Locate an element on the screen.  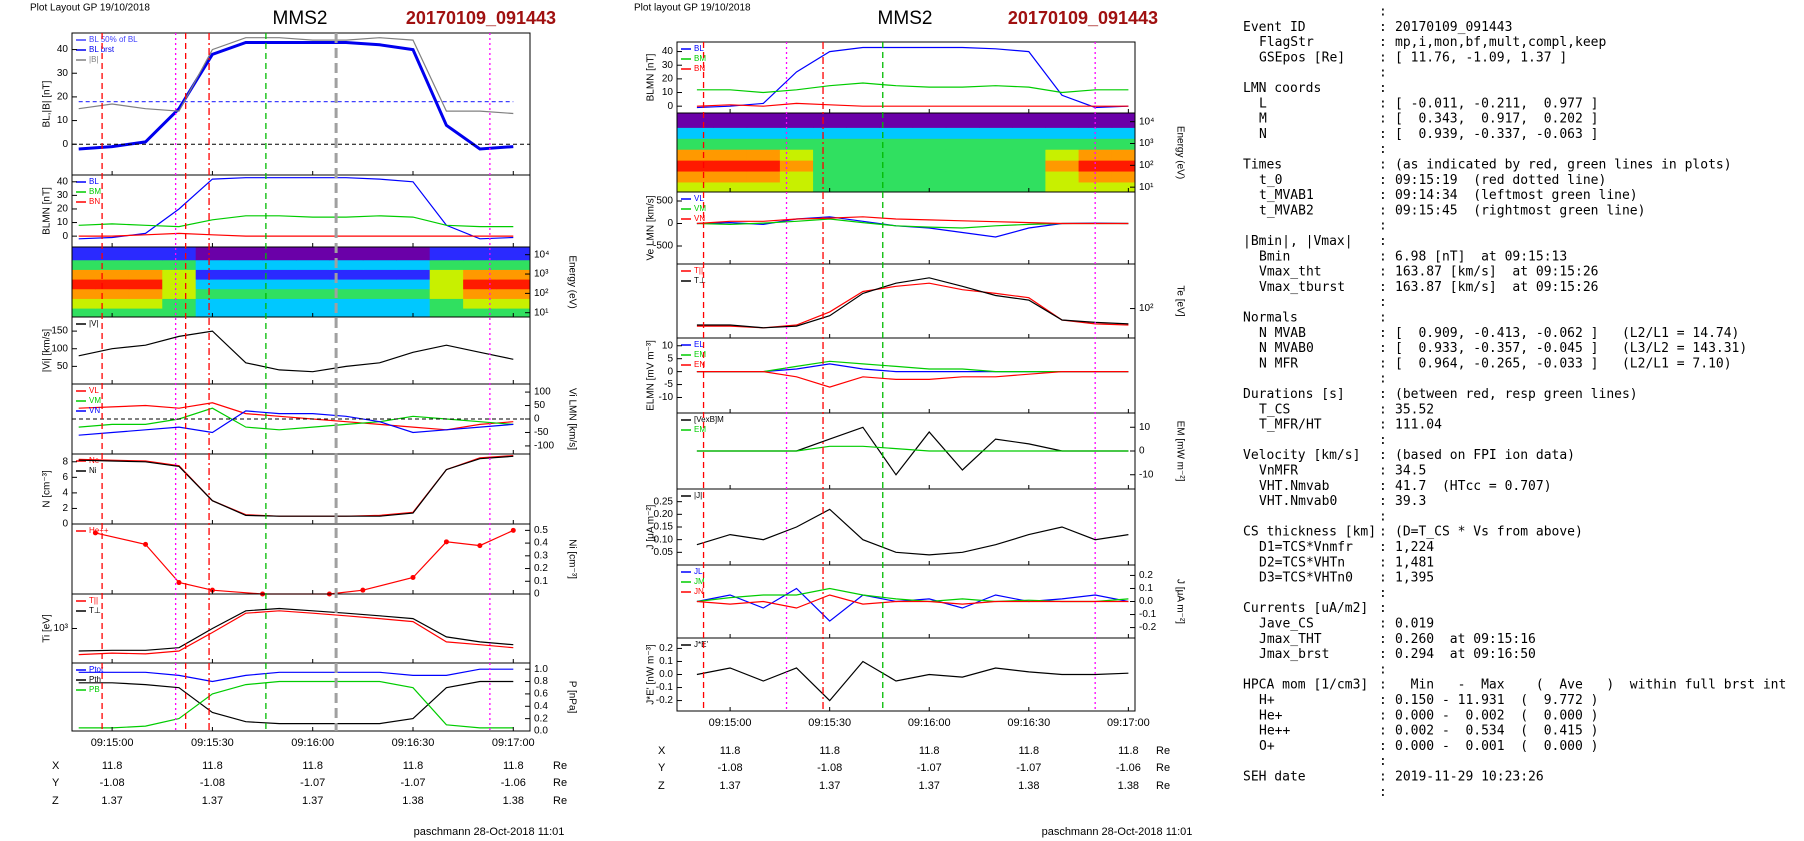
summary-label: Bmin is located at coordinates (1274, 256).